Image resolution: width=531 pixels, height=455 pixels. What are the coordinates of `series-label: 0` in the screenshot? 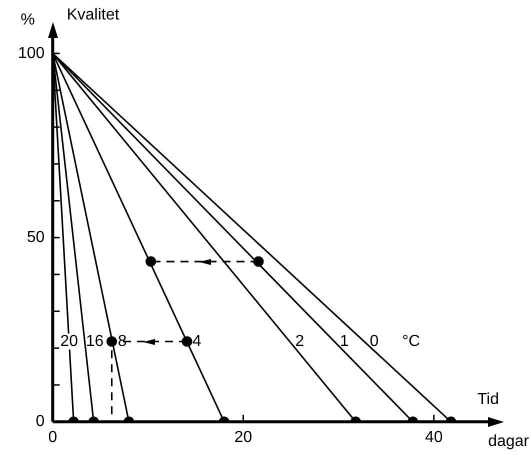 It's located at (374, 341).